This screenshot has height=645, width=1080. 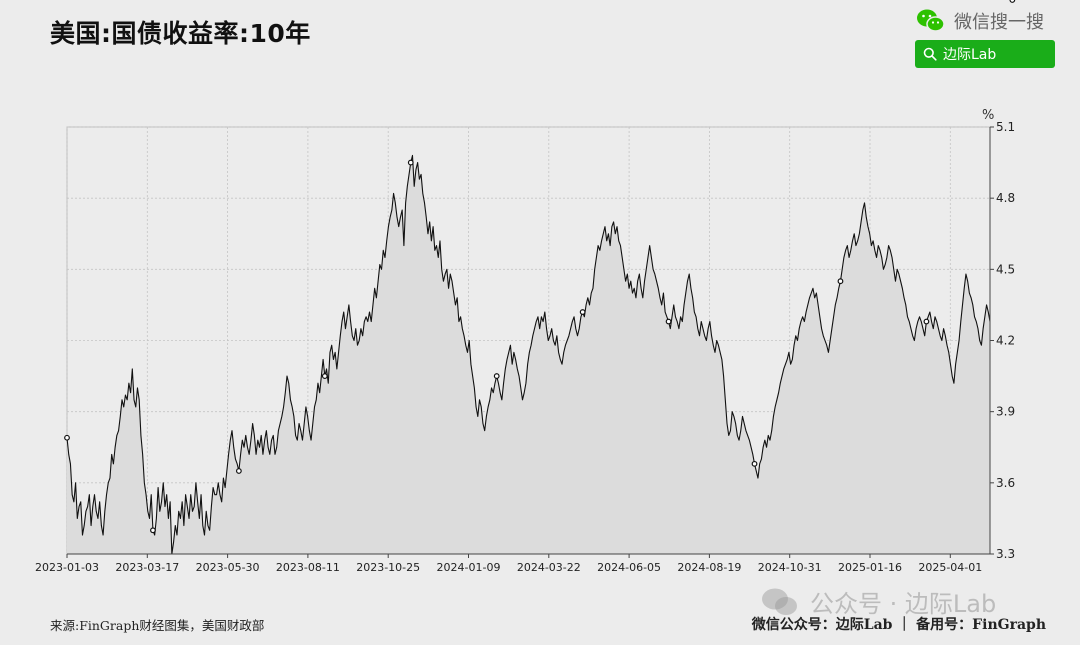 I want to click on search-button-label: 边际Lab, so click(x=970, y=55).